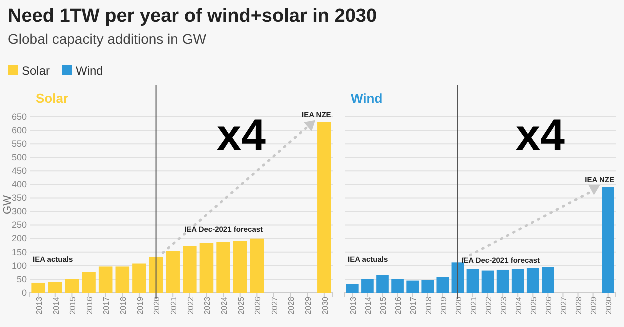 This screenshot has height=327, width=624. I want to click on chart-title: Need 1TW per year of wind+solar in 2030, so click(193, 16).